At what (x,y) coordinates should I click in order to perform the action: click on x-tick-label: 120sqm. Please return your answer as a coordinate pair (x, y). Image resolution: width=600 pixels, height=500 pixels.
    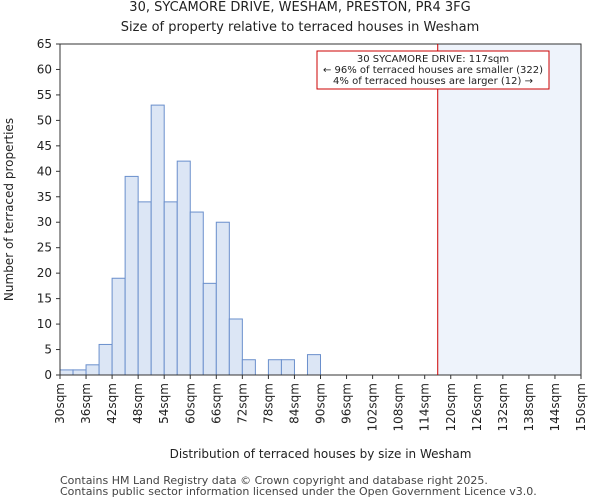
    Looking at the image, I should click on (451, 407).